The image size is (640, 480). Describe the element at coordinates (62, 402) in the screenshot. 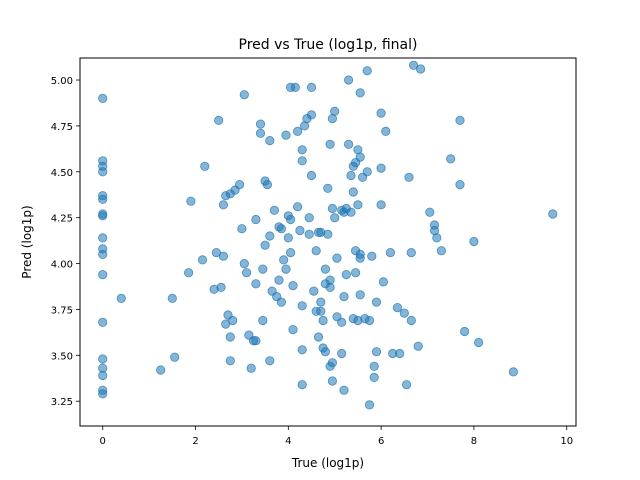

I see `y-tick-label: 3.25` at that location.